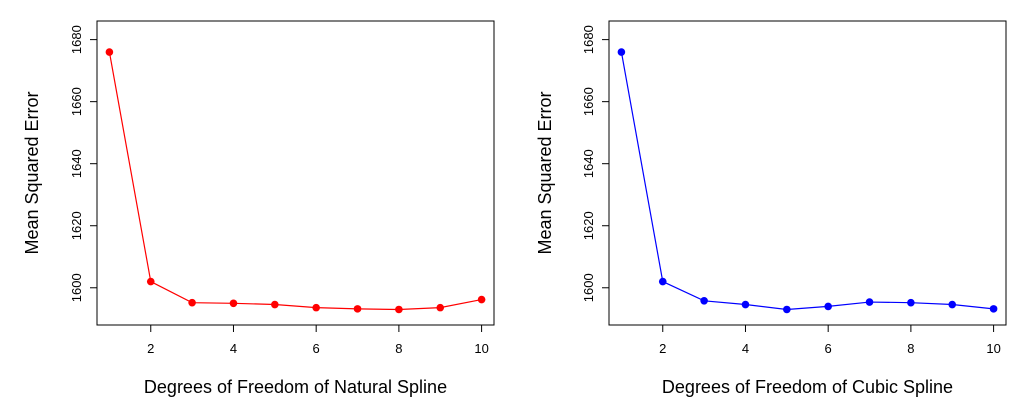  I want to click on x-axis-title: Degrees of Freedom of Cubic Spline, so click(807, 387).